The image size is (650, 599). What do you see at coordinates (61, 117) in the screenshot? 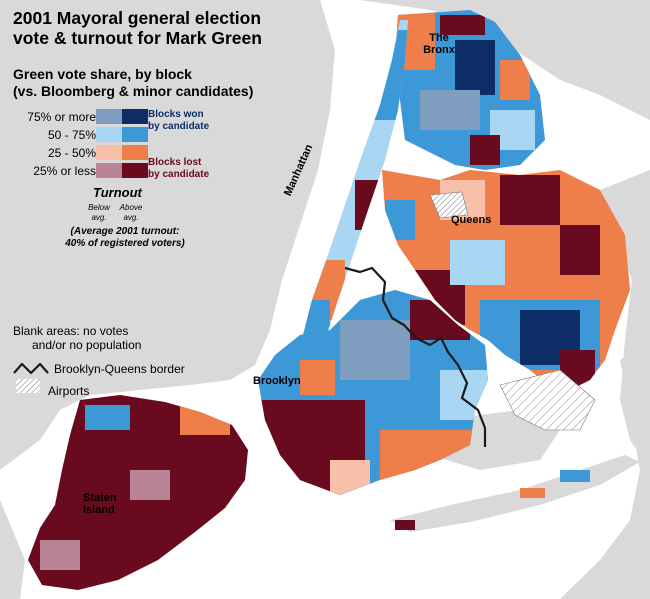
I see `legend-level-1-label: 75% or more` at bounding box center [61, 117].